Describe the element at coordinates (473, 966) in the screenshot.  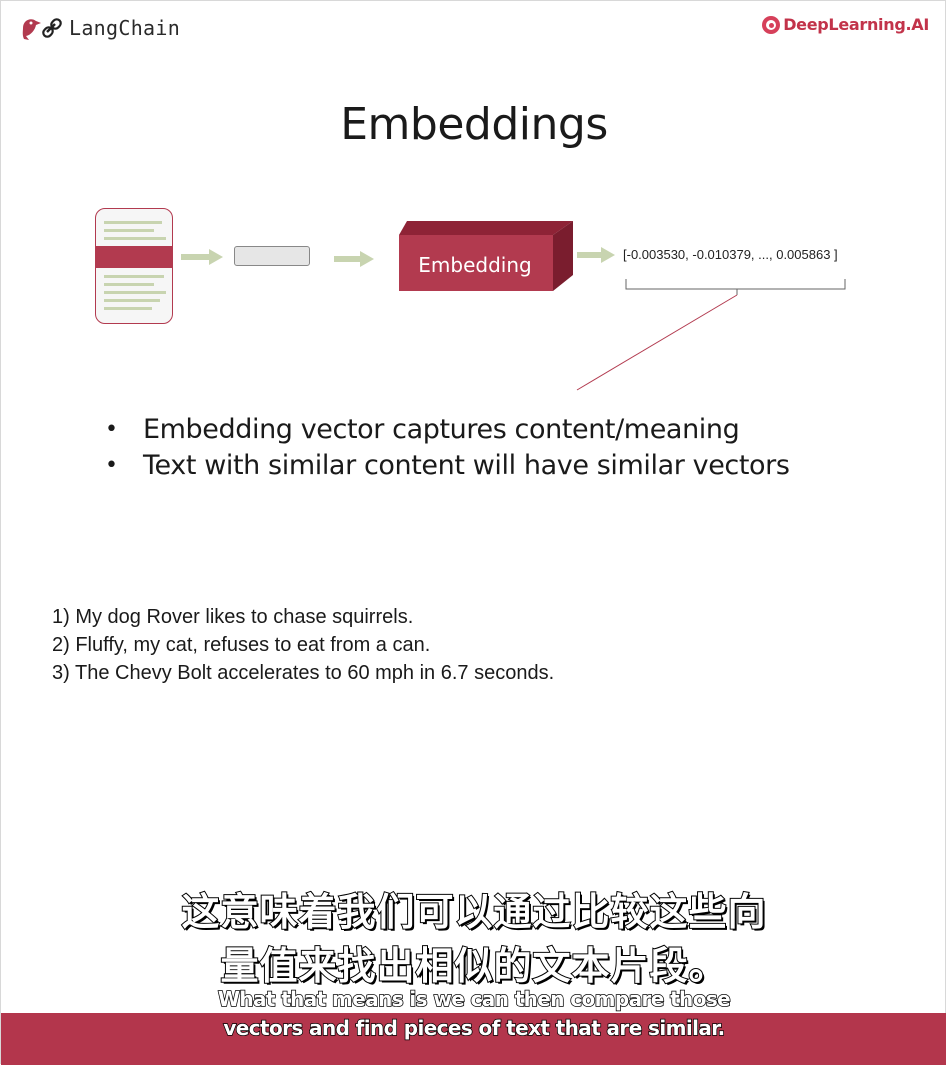
I see `subtitle-chinese-line: 量值来找出相似的文本片段。` at that location.